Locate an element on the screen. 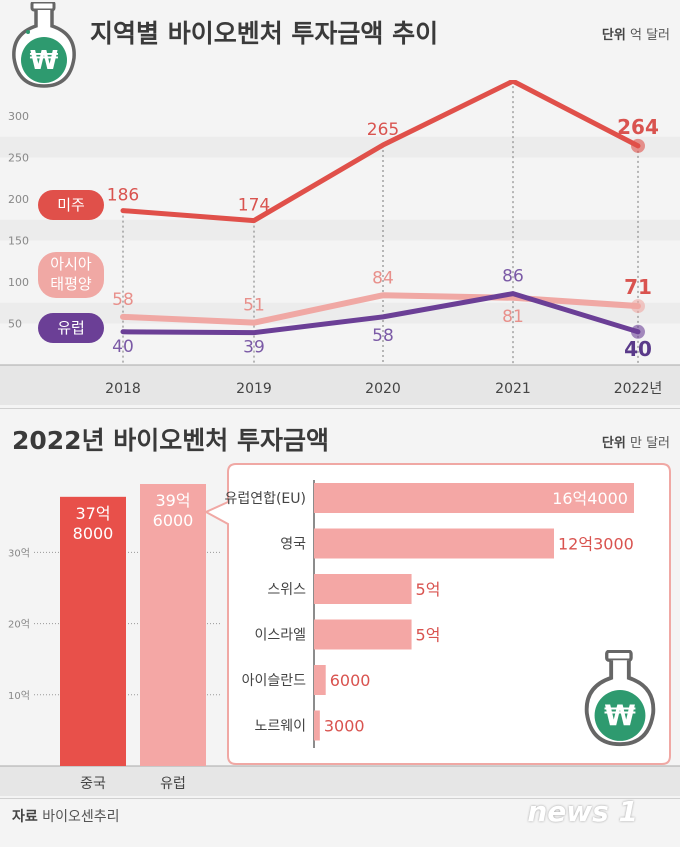 The width and height of the screenshot is (680, 847). section-title: 2022년 바이오벤처 투자금액 is located at coordinates (170, 440).